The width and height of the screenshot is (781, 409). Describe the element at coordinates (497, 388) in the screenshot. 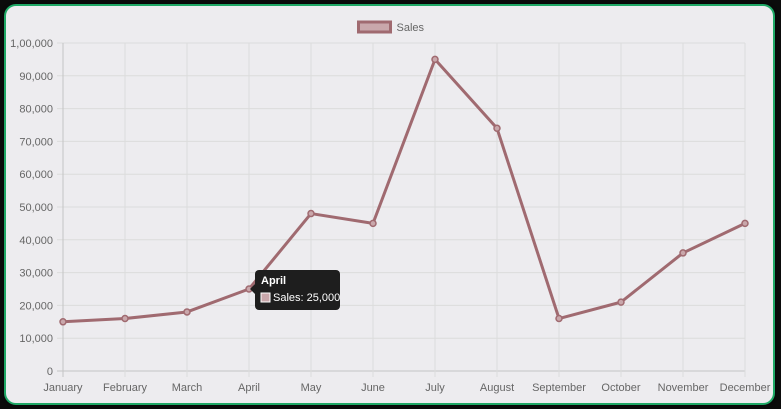

I see `x-tick-label: August` at that location.